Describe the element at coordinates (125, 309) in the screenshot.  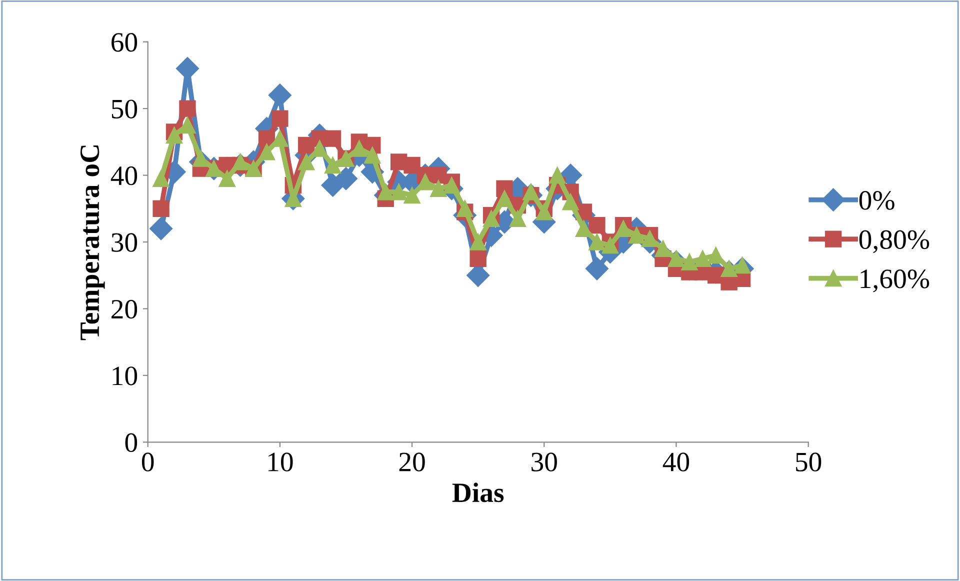
I see `y-tick-label: 20` at that location.